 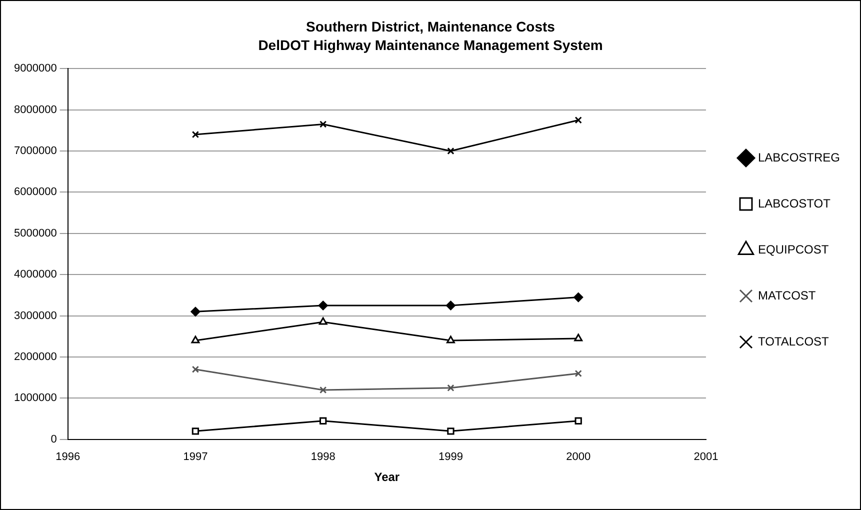 What do you see at coordinates (35, 192) in the screenshot?
I see `y-tick-label: 6000000` at bounding box center [35, 192].